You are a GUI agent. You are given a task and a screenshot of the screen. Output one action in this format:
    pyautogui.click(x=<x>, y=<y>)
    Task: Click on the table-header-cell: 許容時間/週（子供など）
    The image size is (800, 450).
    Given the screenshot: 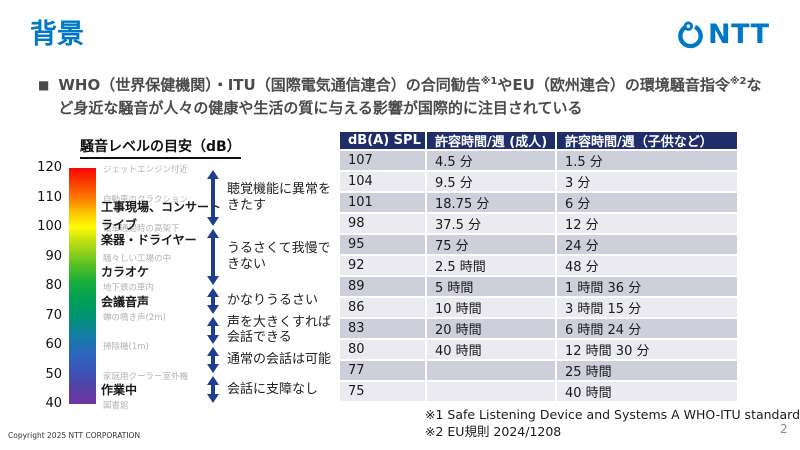 What is the action you would take?
    pyautogui.click(x=647, y=141)
    